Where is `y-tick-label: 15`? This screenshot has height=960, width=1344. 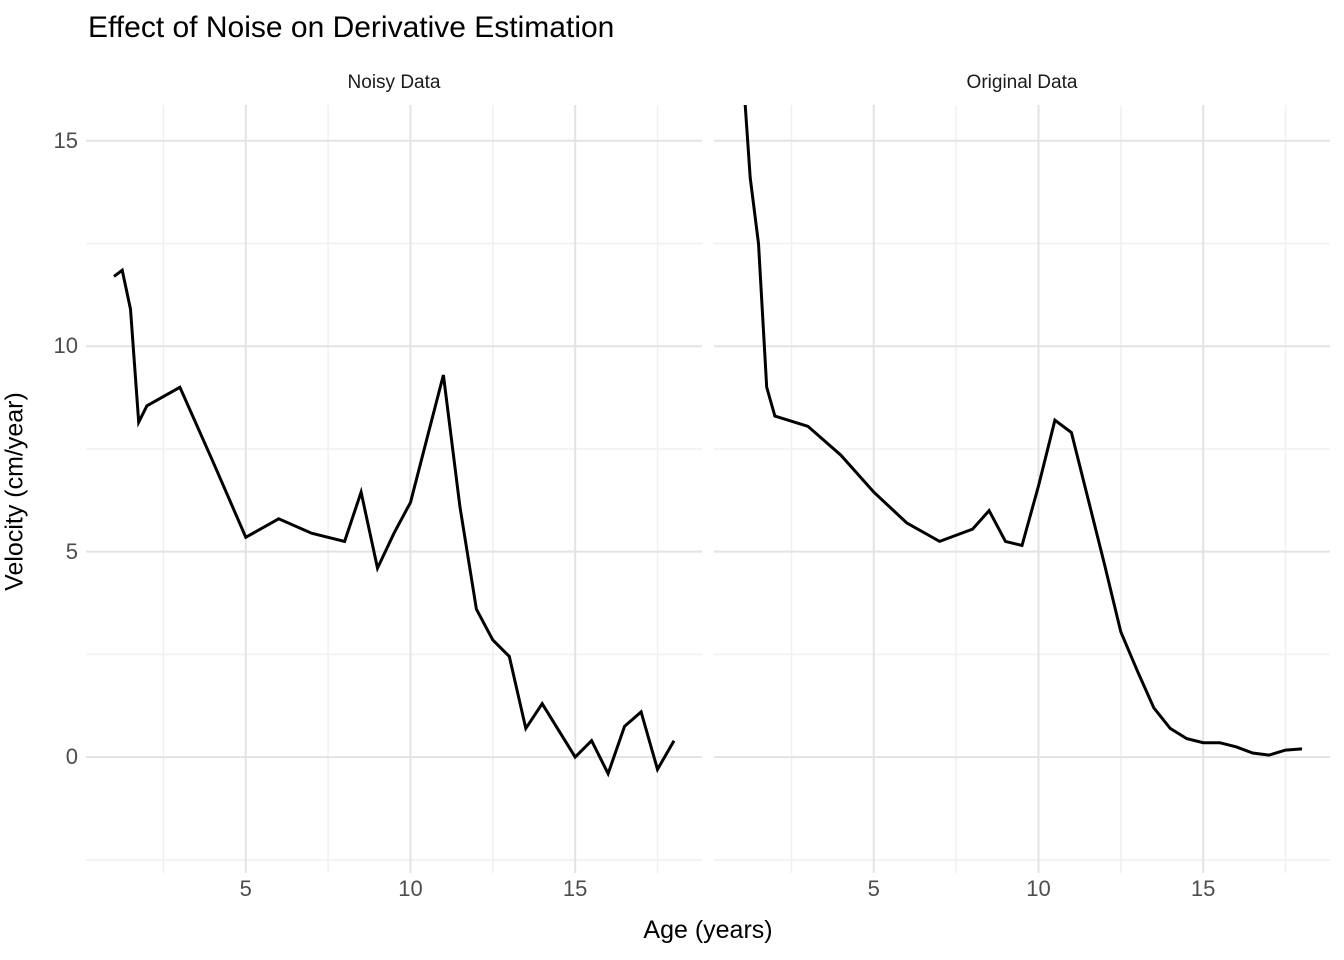 y-tick-label: 15 is located at coordinates (65, 140).